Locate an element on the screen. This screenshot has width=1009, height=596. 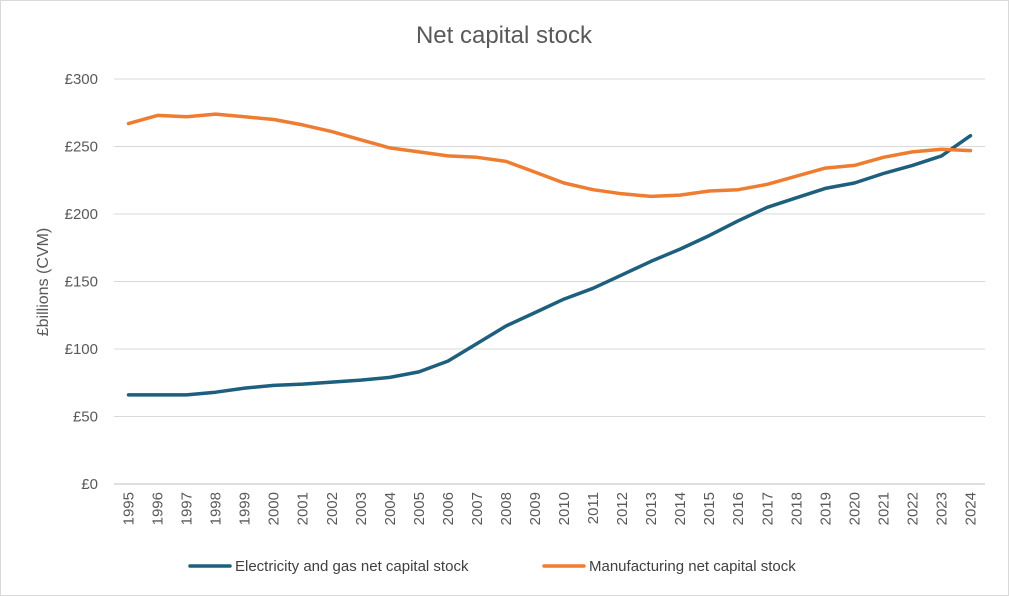
x-tick-label: 2023 is located at coordinates (942, 508).